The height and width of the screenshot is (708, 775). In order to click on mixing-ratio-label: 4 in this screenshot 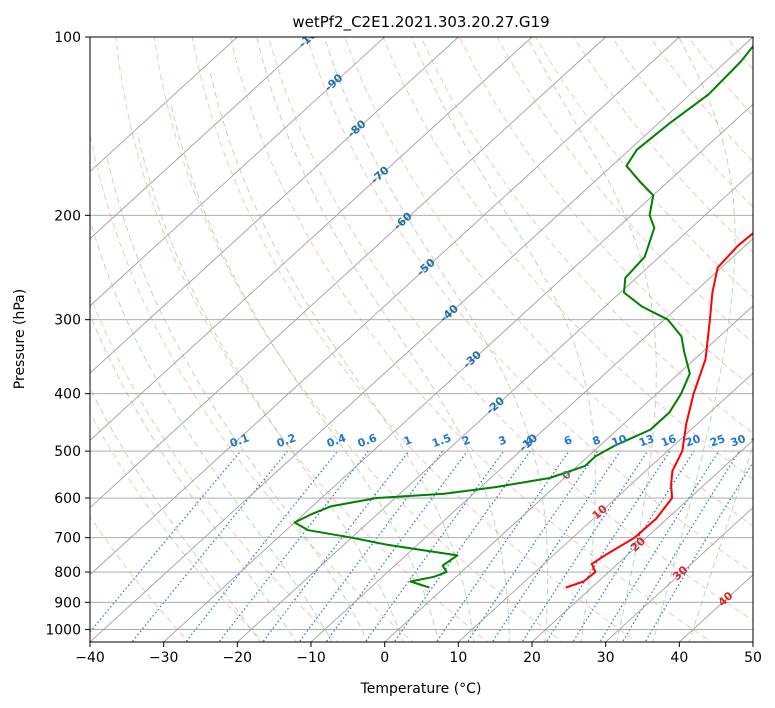, I will do `click(529, 440)`.